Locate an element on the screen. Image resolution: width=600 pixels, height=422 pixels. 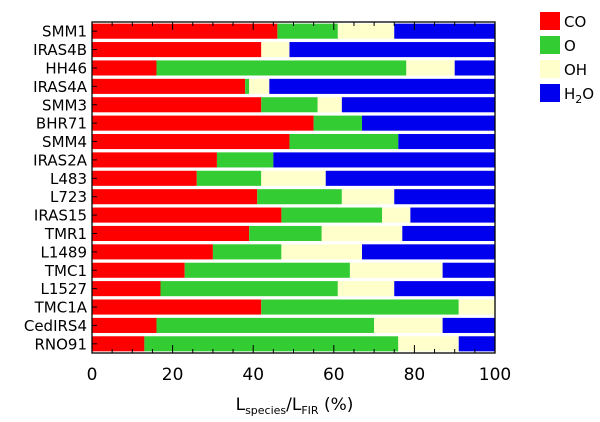
bar-cedirs4-o is located at coordinates (265, 325).